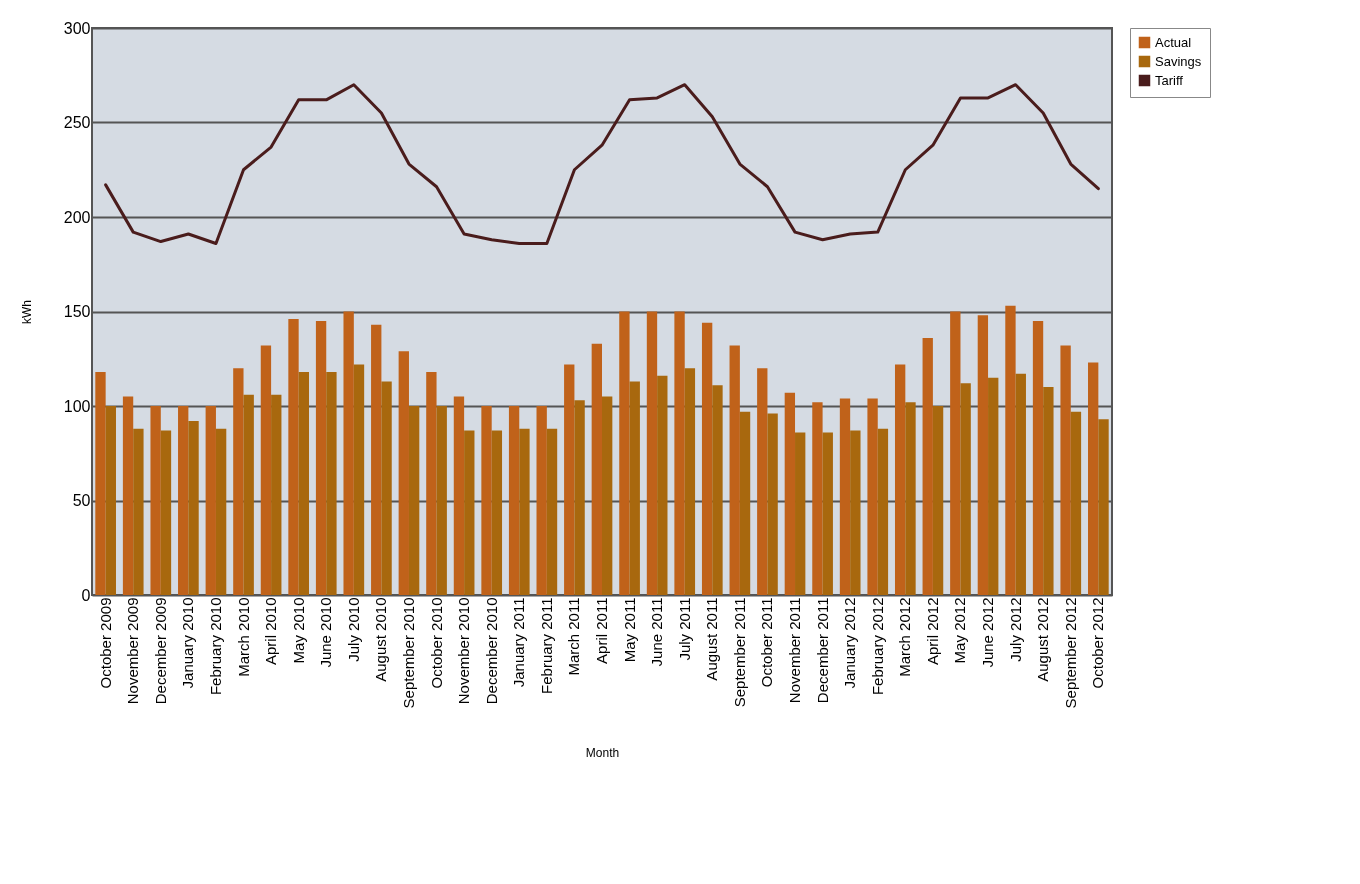 Image resolution: width=1360 pixels, height=884 pixels. Describe the element at coordinates (1043, 639) in the screenshot. I see `x-tick-label: August 2012` at that location.